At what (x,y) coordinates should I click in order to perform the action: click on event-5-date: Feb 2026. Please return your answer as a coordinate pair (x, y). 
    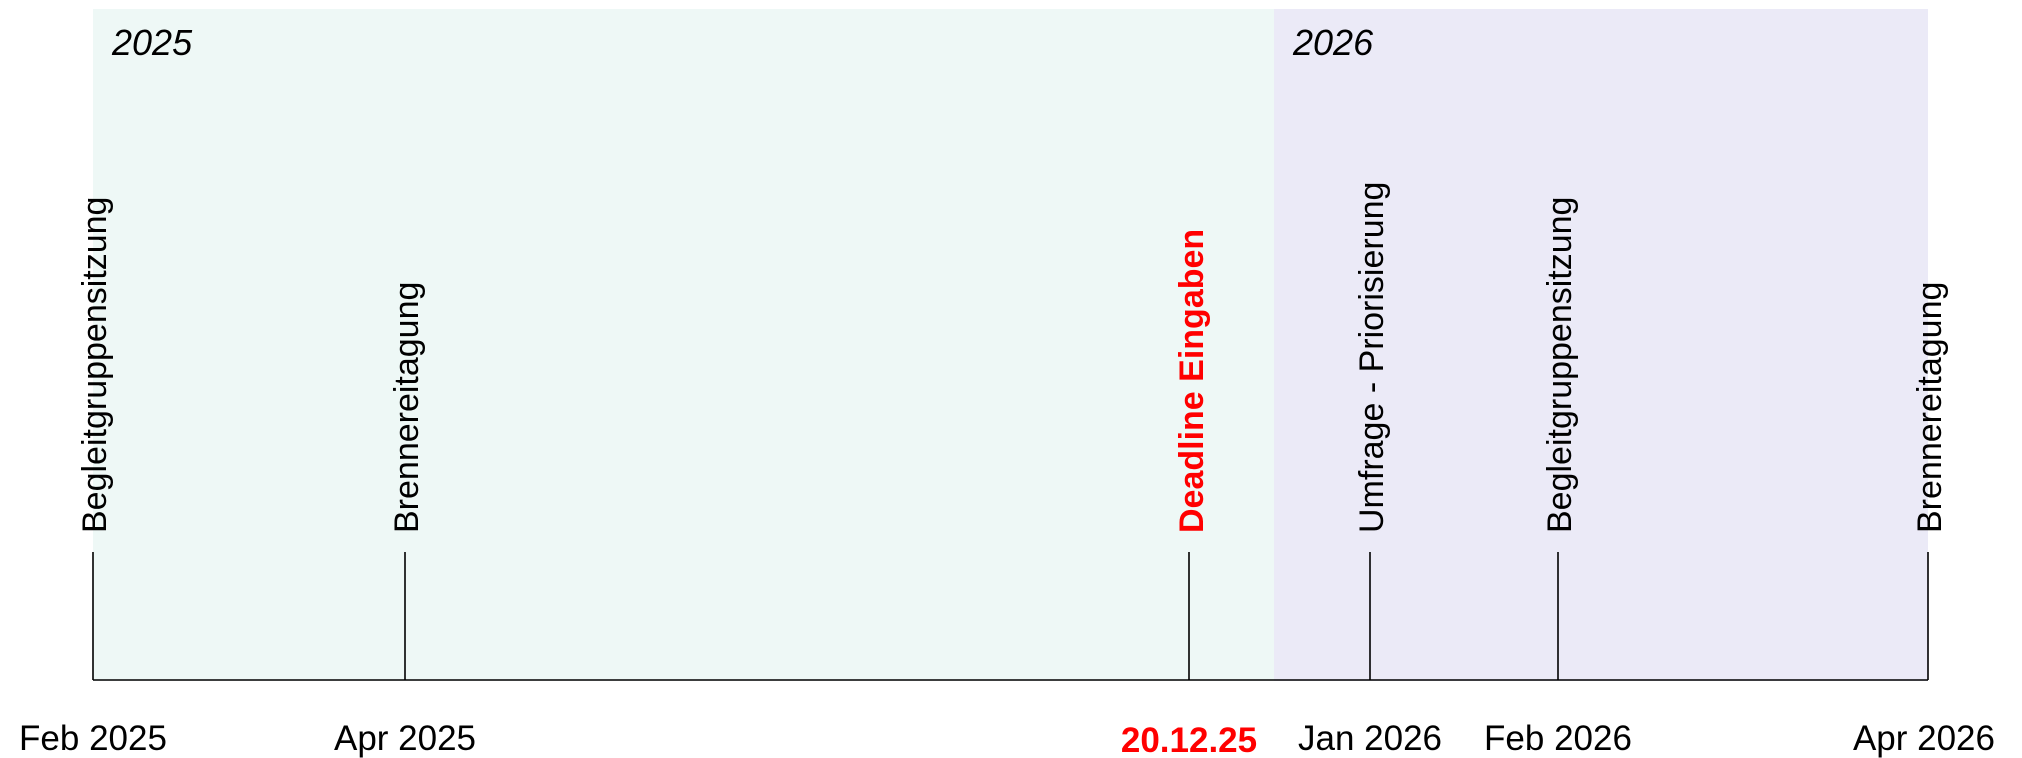
    Looking at the image, I should click on (1558, 738).